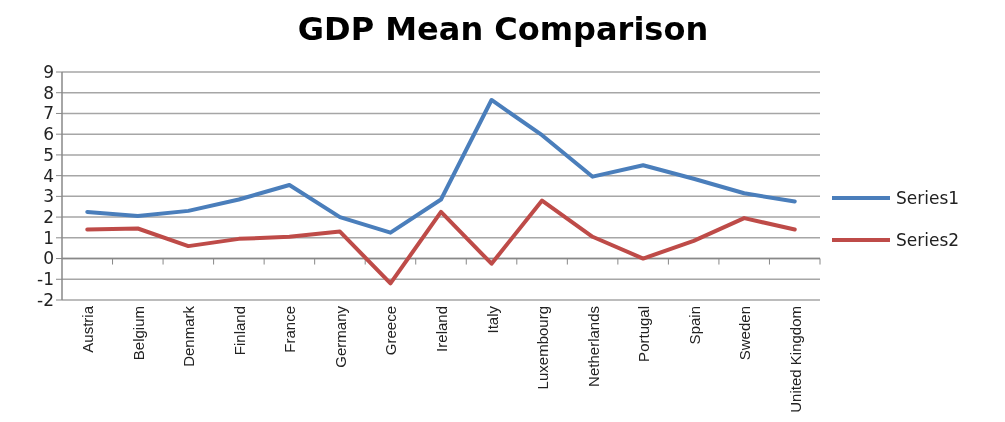 The height and width of the screenshot is (422, 1005). Describe the element at coordinates (48, 237) in the screenshot. I see `y-tick-label: 1` at that location.